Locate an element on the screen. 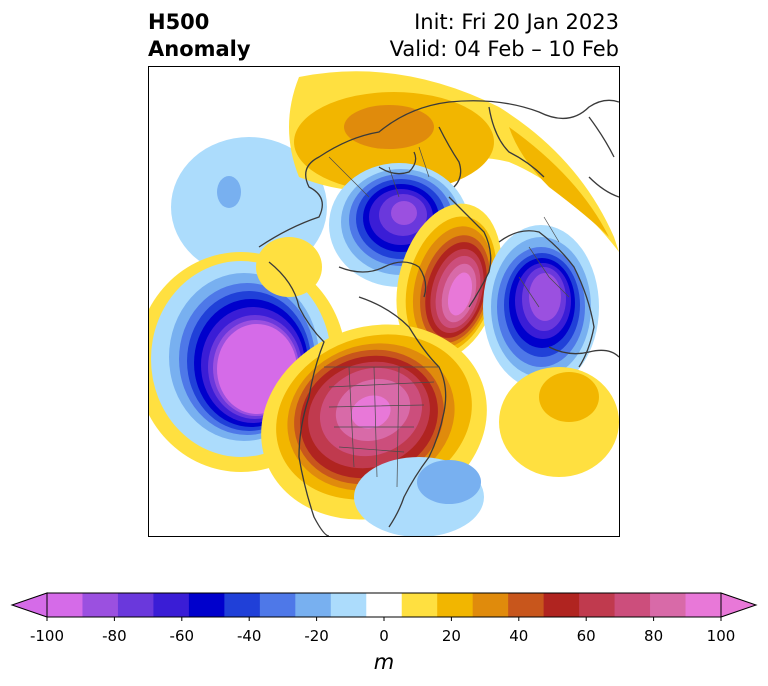  colorbar-extend-low-arrow is located at coordinates (29, 605).